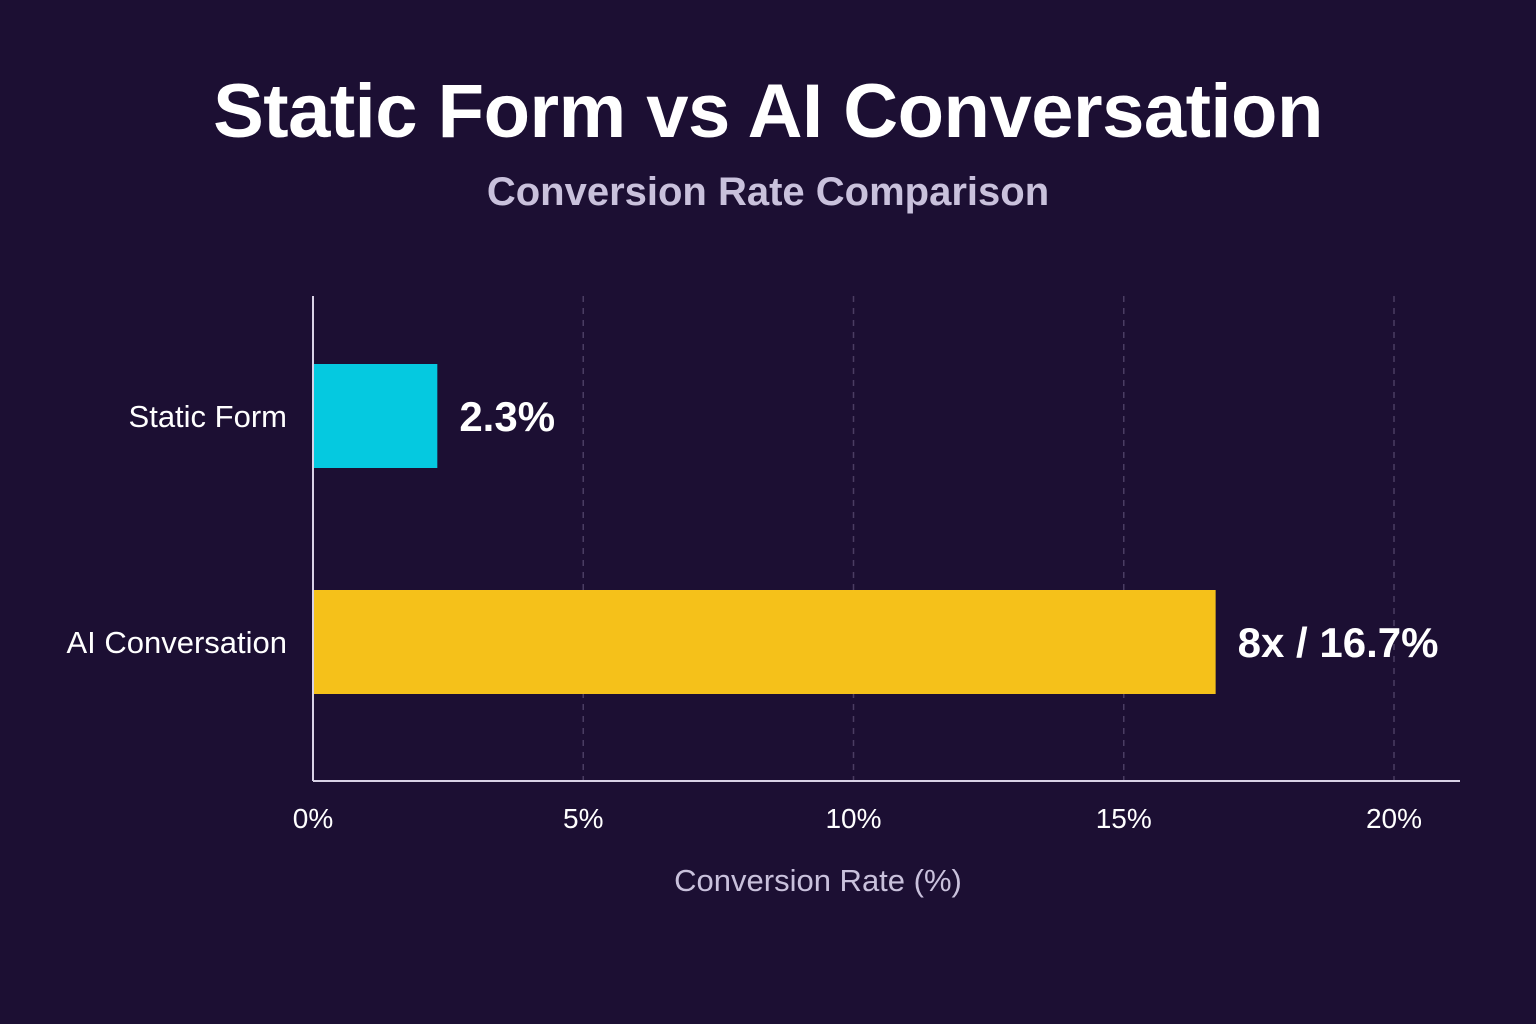 This screenshot has height=1024, width=1536. Describe the element at coordinates (208, 416) in the screenshot. I see `category-label: Static Form` at that location.